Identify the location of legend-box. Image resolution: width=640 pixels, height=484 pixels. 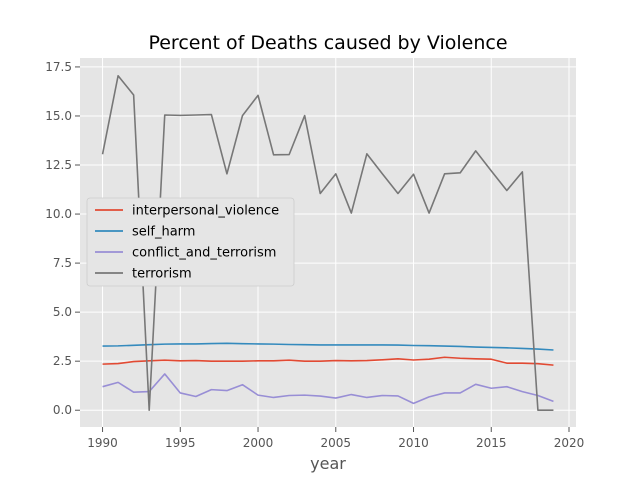
(190, 242).